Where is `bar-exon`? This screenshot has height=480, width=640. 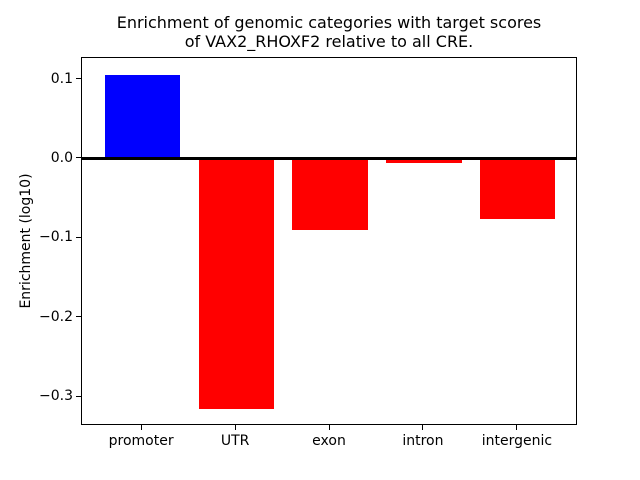 bar-exon is located at coordinates (330, 194).